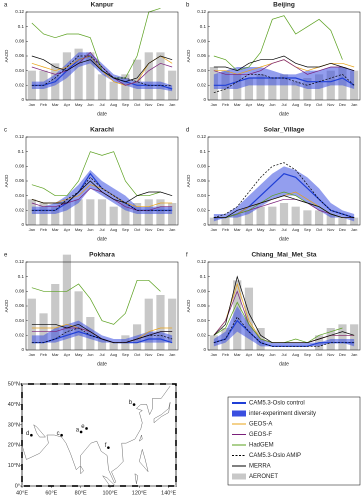 Image resolution: width=363 pixels, height=500 pixels. Describe the element at coordinates (14, 425) in the screenshot. I see `y-tick-label: 30°N` at that location.